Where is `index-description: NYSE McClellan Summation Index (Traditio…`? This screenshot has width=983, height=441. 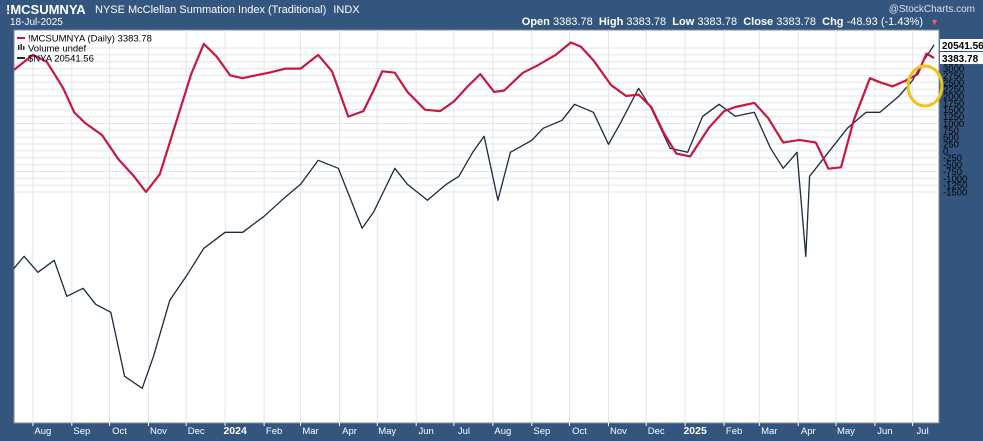
index-description: NYSE McClellan Summation Index (Traditio… is located at coordinates (227, 10).